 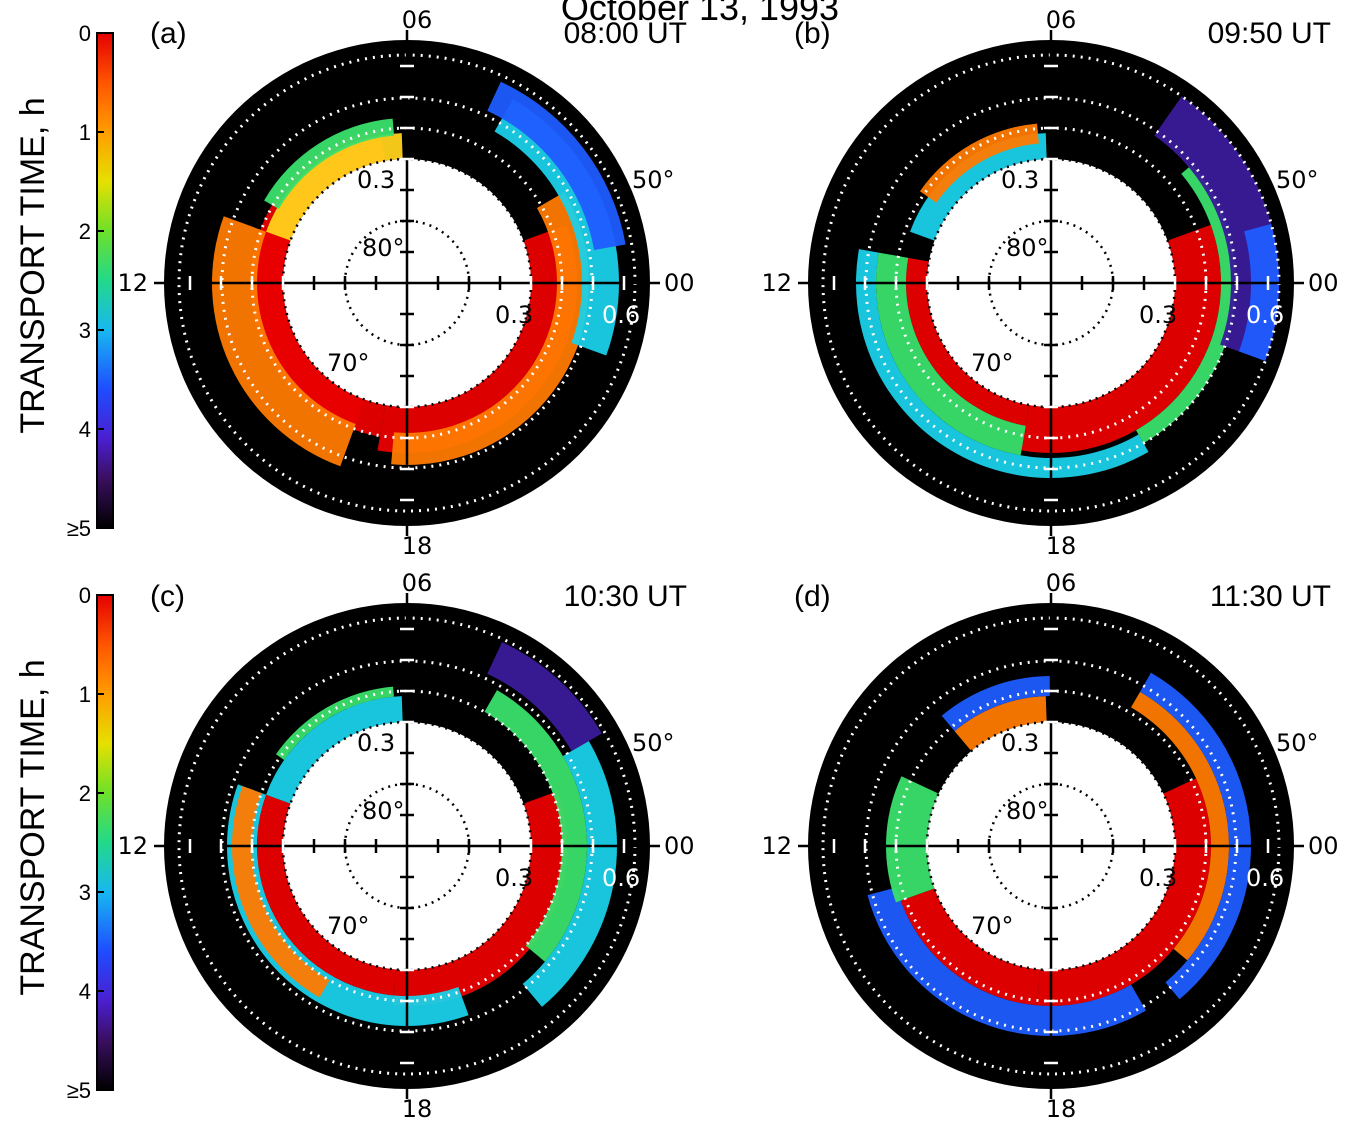 What do you see at coordinates (167, 596) in the screenshot?
I see `panel-letter: (c)` at bounding box center [167, 596].